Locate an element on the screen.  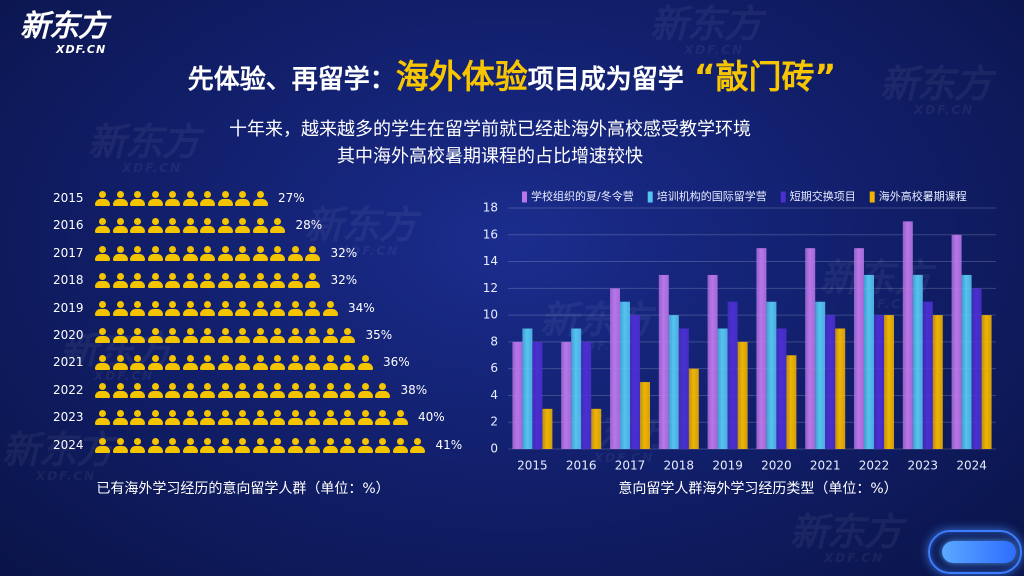
chart-legend: 学校组织的夏/冬令营 培训机构的国际留学营 短期交换项目 海外高校暑期课程 is located at coordinates (744, 196).